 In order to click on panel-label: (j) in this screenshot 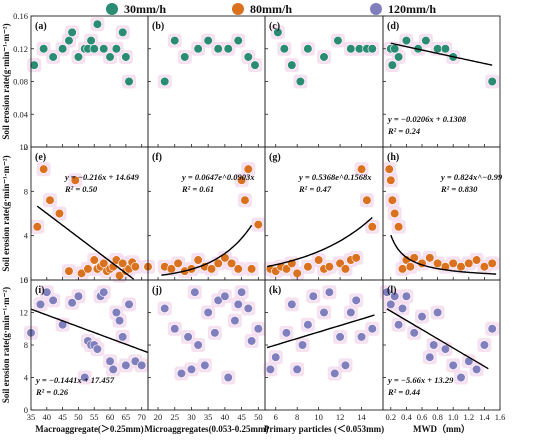, I will do `click(157, 290)`.